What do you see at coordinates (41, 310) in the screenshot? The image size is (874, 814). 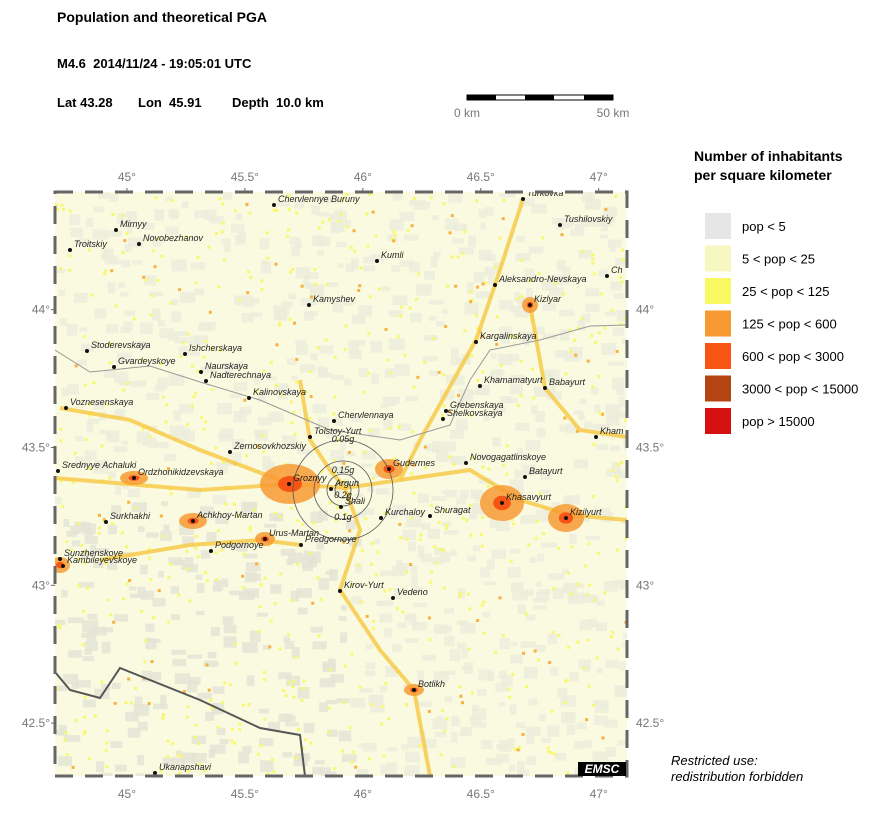 I see `lat-tick-label: 44°` at bounding box center [41, 310].